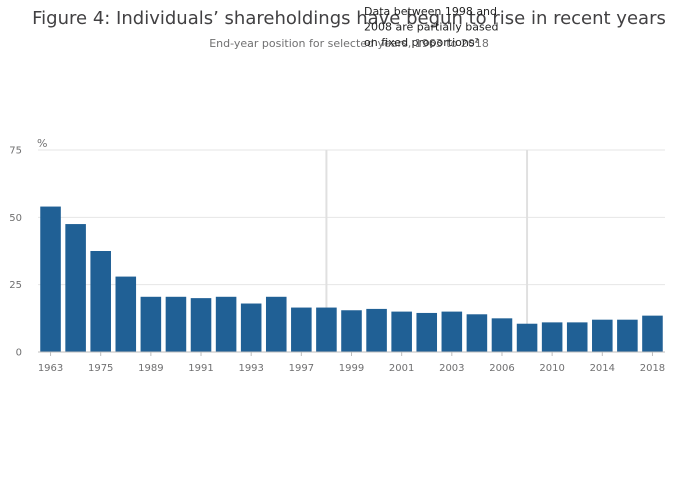 The width and height of the screenshot is (700, 502). What do you see at coordinates (577, 337) in the screenshot?
I see `bar-2012` at bounding box center [577, 337].